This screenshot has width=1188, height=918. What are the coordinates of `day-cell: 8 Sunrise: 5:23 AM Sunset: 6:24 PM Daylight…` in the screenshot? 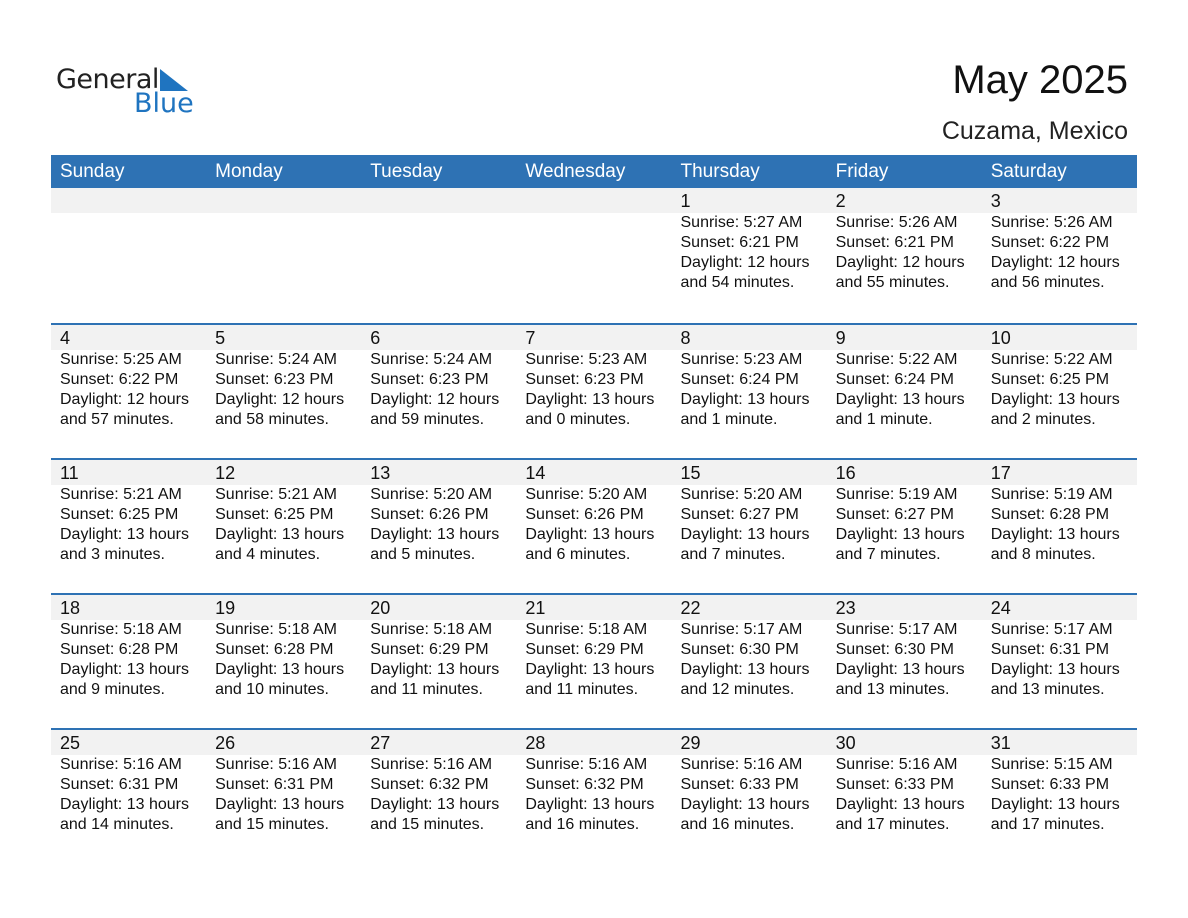 It's located at (749, 391).